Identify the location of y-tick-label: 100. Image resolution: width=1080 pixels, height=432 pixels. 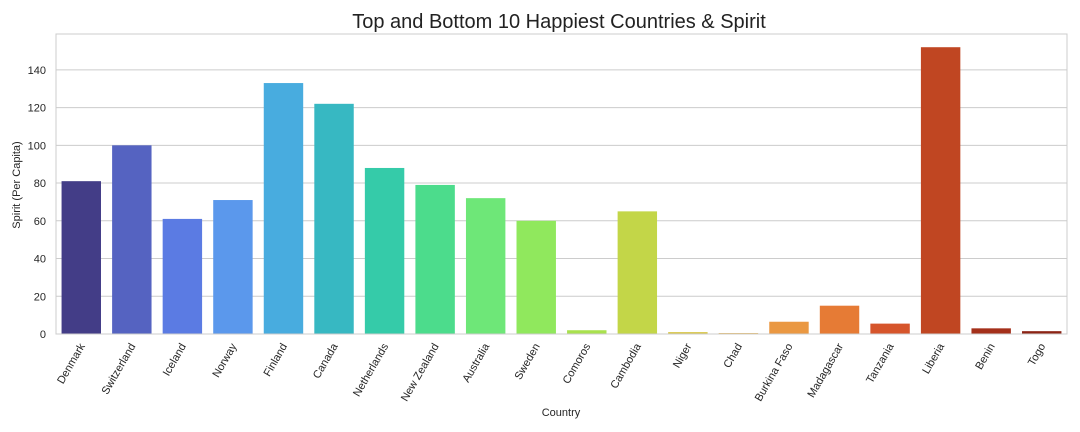
(37, 146).